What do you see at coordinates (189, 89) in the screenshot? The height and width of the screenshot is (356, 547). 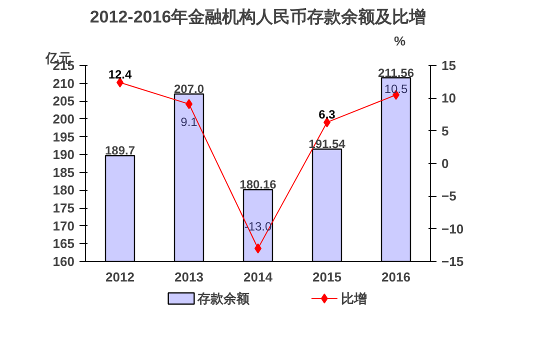 I see `data-label: 207.0` at bounding box center [189, 89].